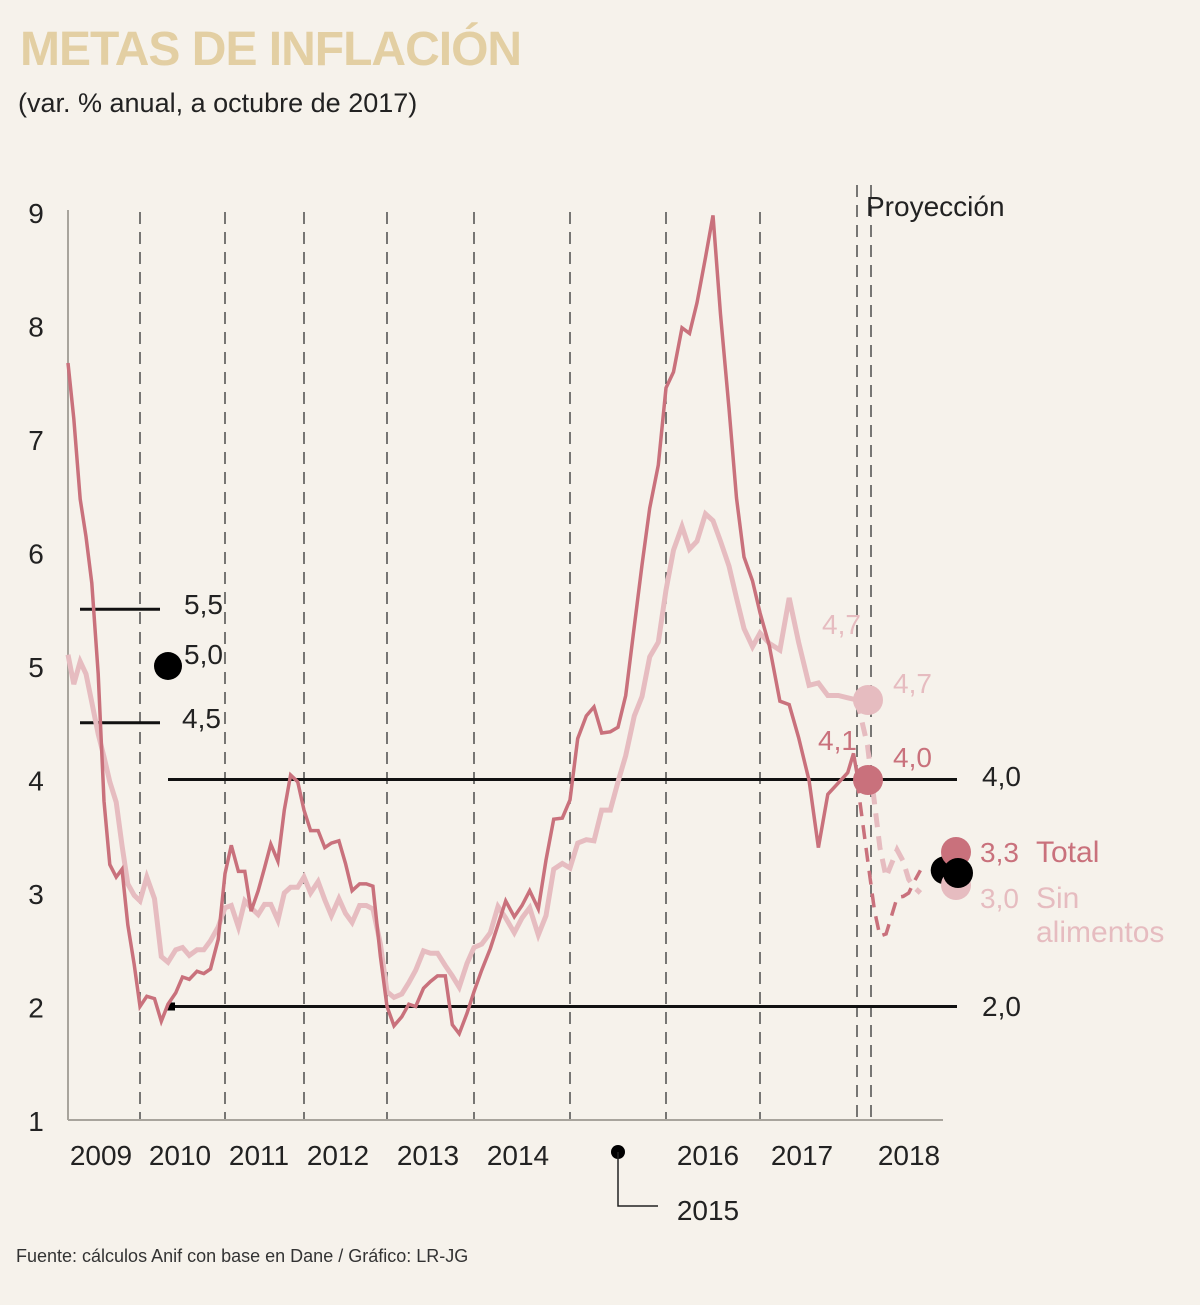 The height and width of the screenshot is (1305, 1200). Describe the element at coordinates (1100, 932) in the screenshot. I see `legend-sin-alimentos-line2: alimentos` at that location.